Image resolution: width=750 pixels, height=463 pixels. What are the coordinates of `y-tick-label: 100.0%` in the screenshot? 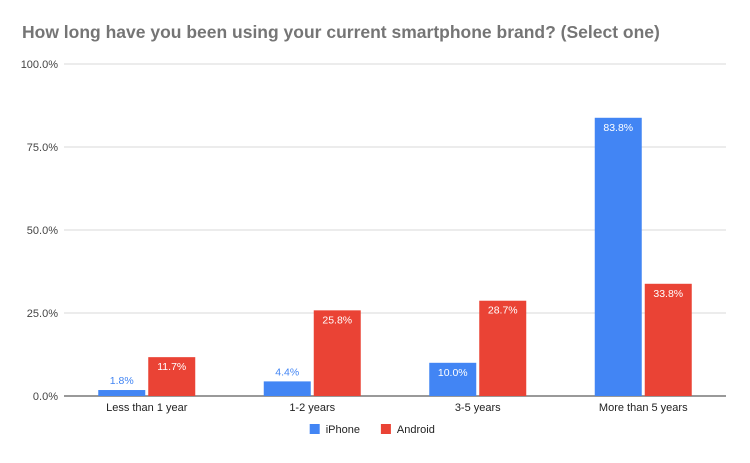 It's located at (40, 65).